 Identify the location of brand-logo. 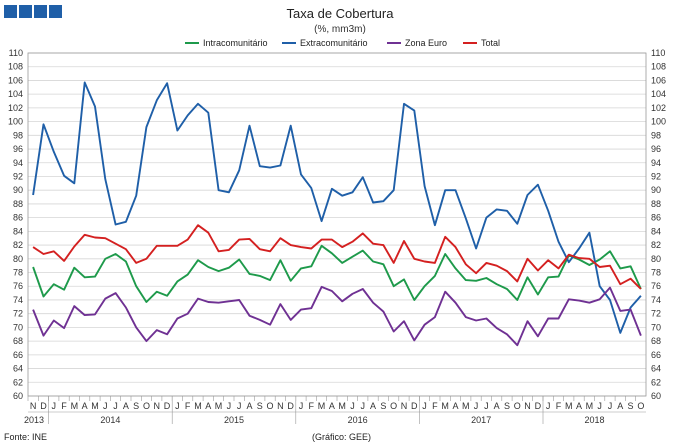
(33, 11).